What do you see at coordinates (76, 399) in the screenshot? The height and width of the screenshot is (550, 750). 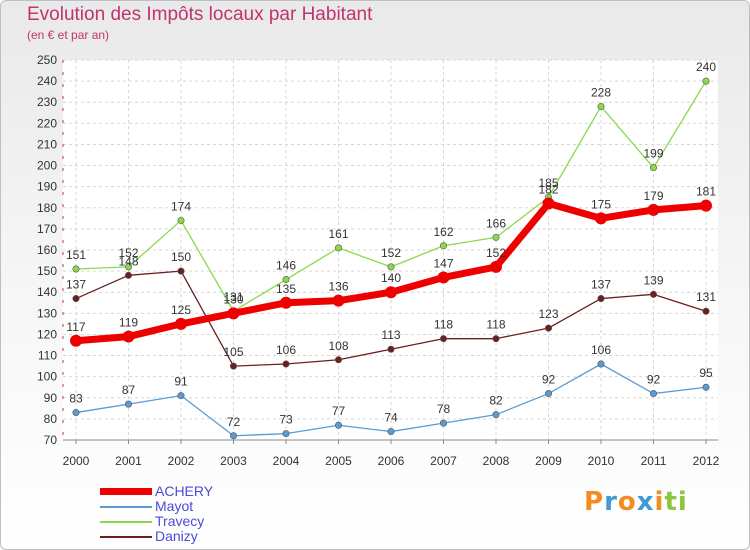 I see `data-label-mayot: 83` at bounding box center [76, 399].